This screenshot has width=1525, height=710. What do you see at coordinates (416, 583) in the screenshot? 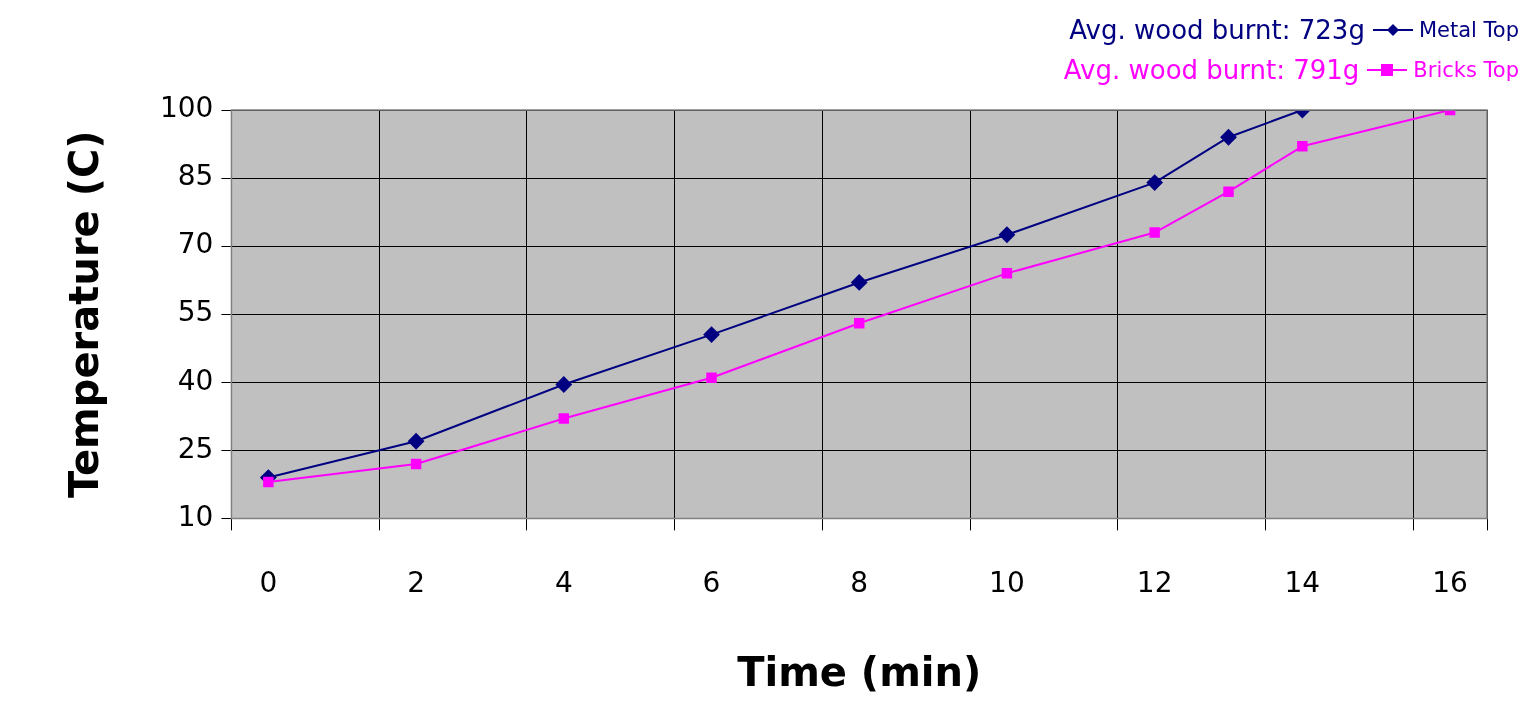
I see `x-tick-label: 2` at bounding box center [416, 583].